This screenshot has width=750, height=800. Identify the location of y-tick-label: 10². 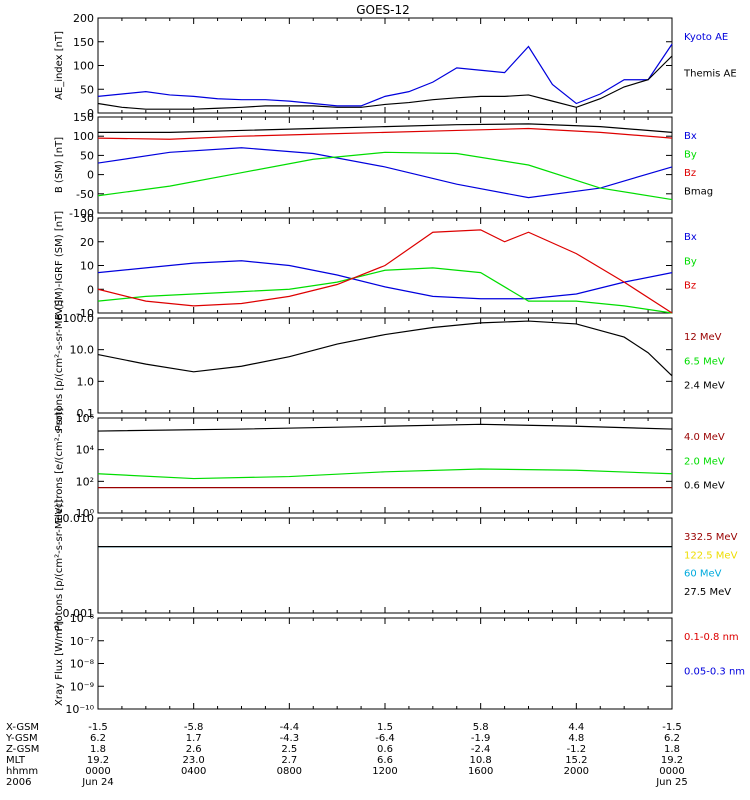
(85, 481).